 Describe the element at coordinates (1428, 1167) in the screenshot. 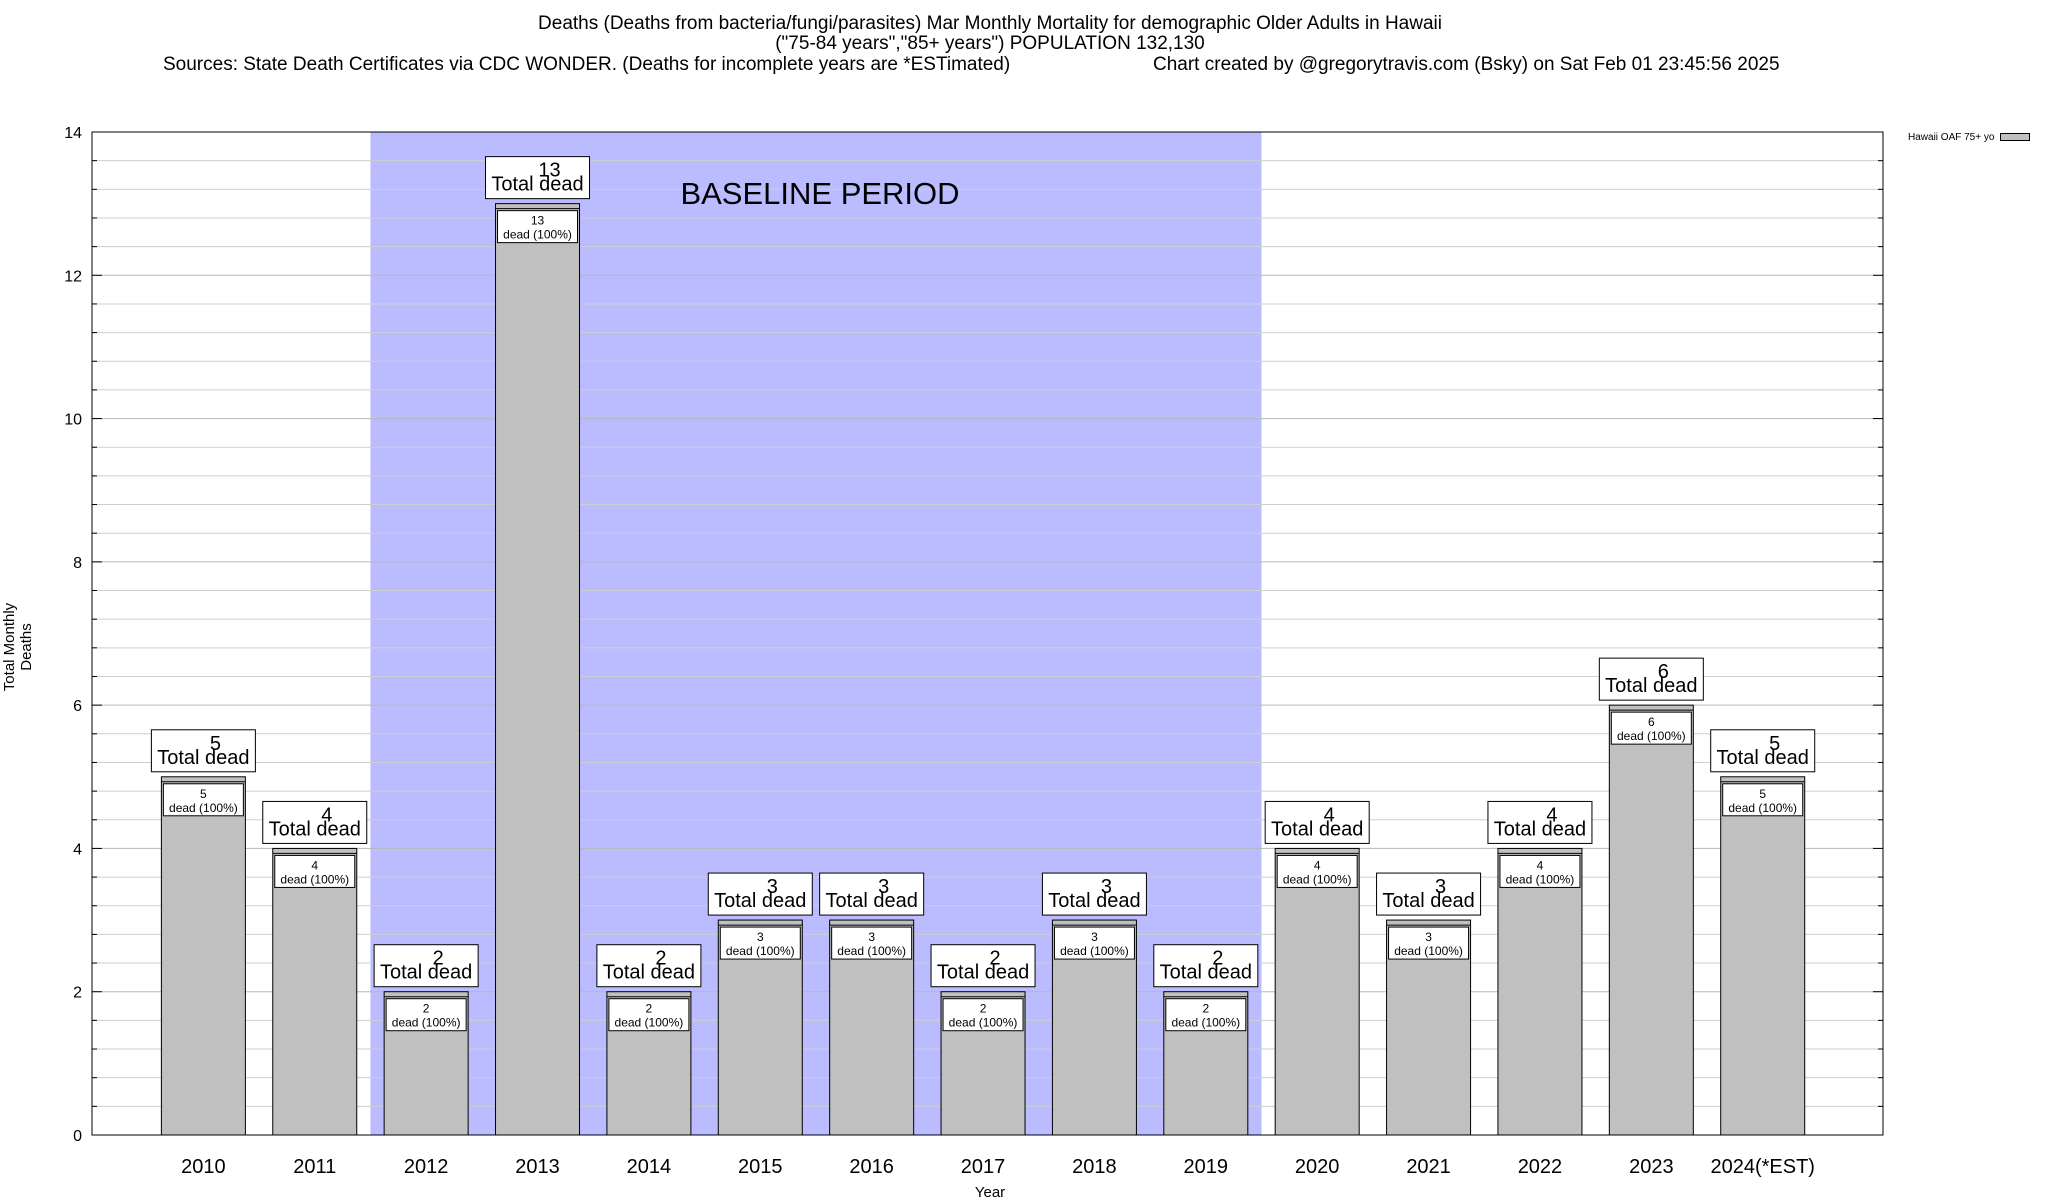

I see `x-tick-label: 2021` at that location.